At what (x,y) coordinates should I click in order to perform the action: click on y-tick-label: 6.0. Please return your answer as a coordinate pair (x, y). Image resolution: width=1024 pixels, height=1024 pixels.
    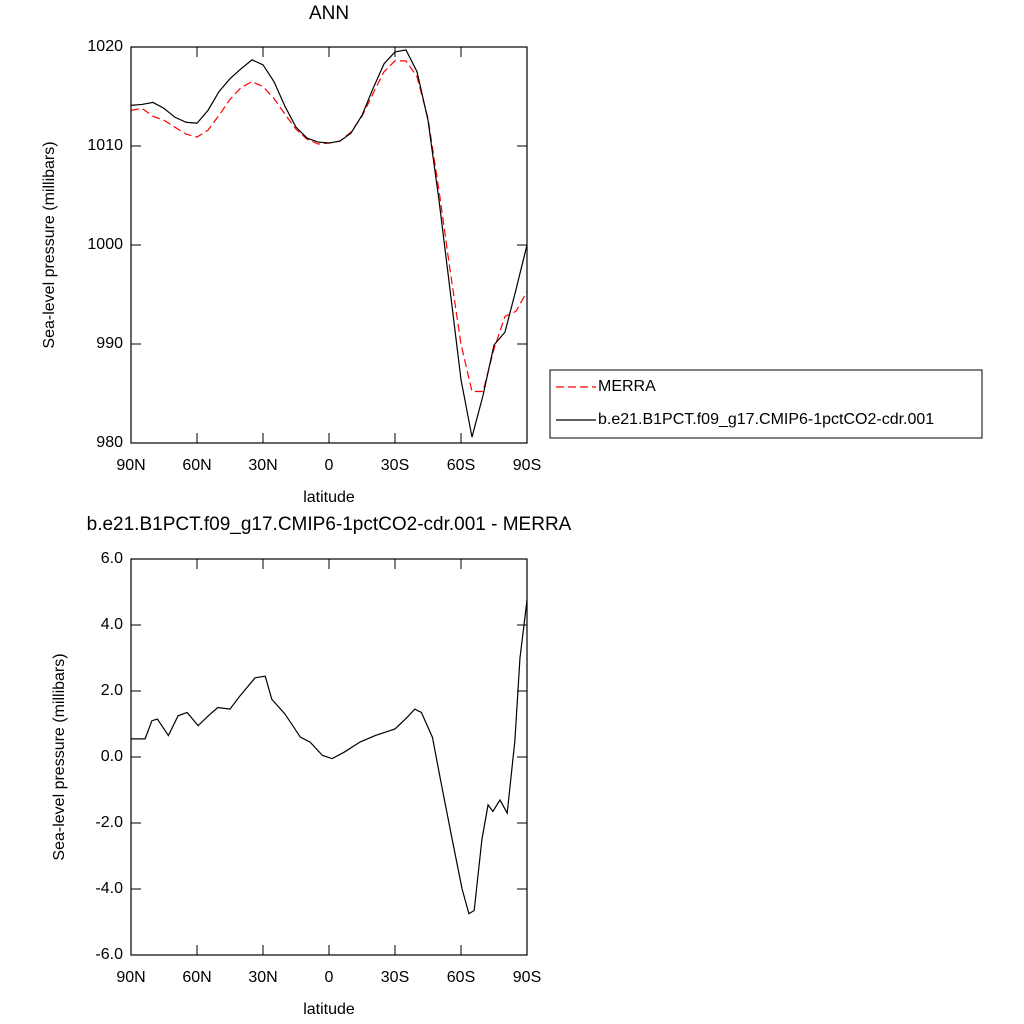
    Looking at the image, I should click on (112, 558).